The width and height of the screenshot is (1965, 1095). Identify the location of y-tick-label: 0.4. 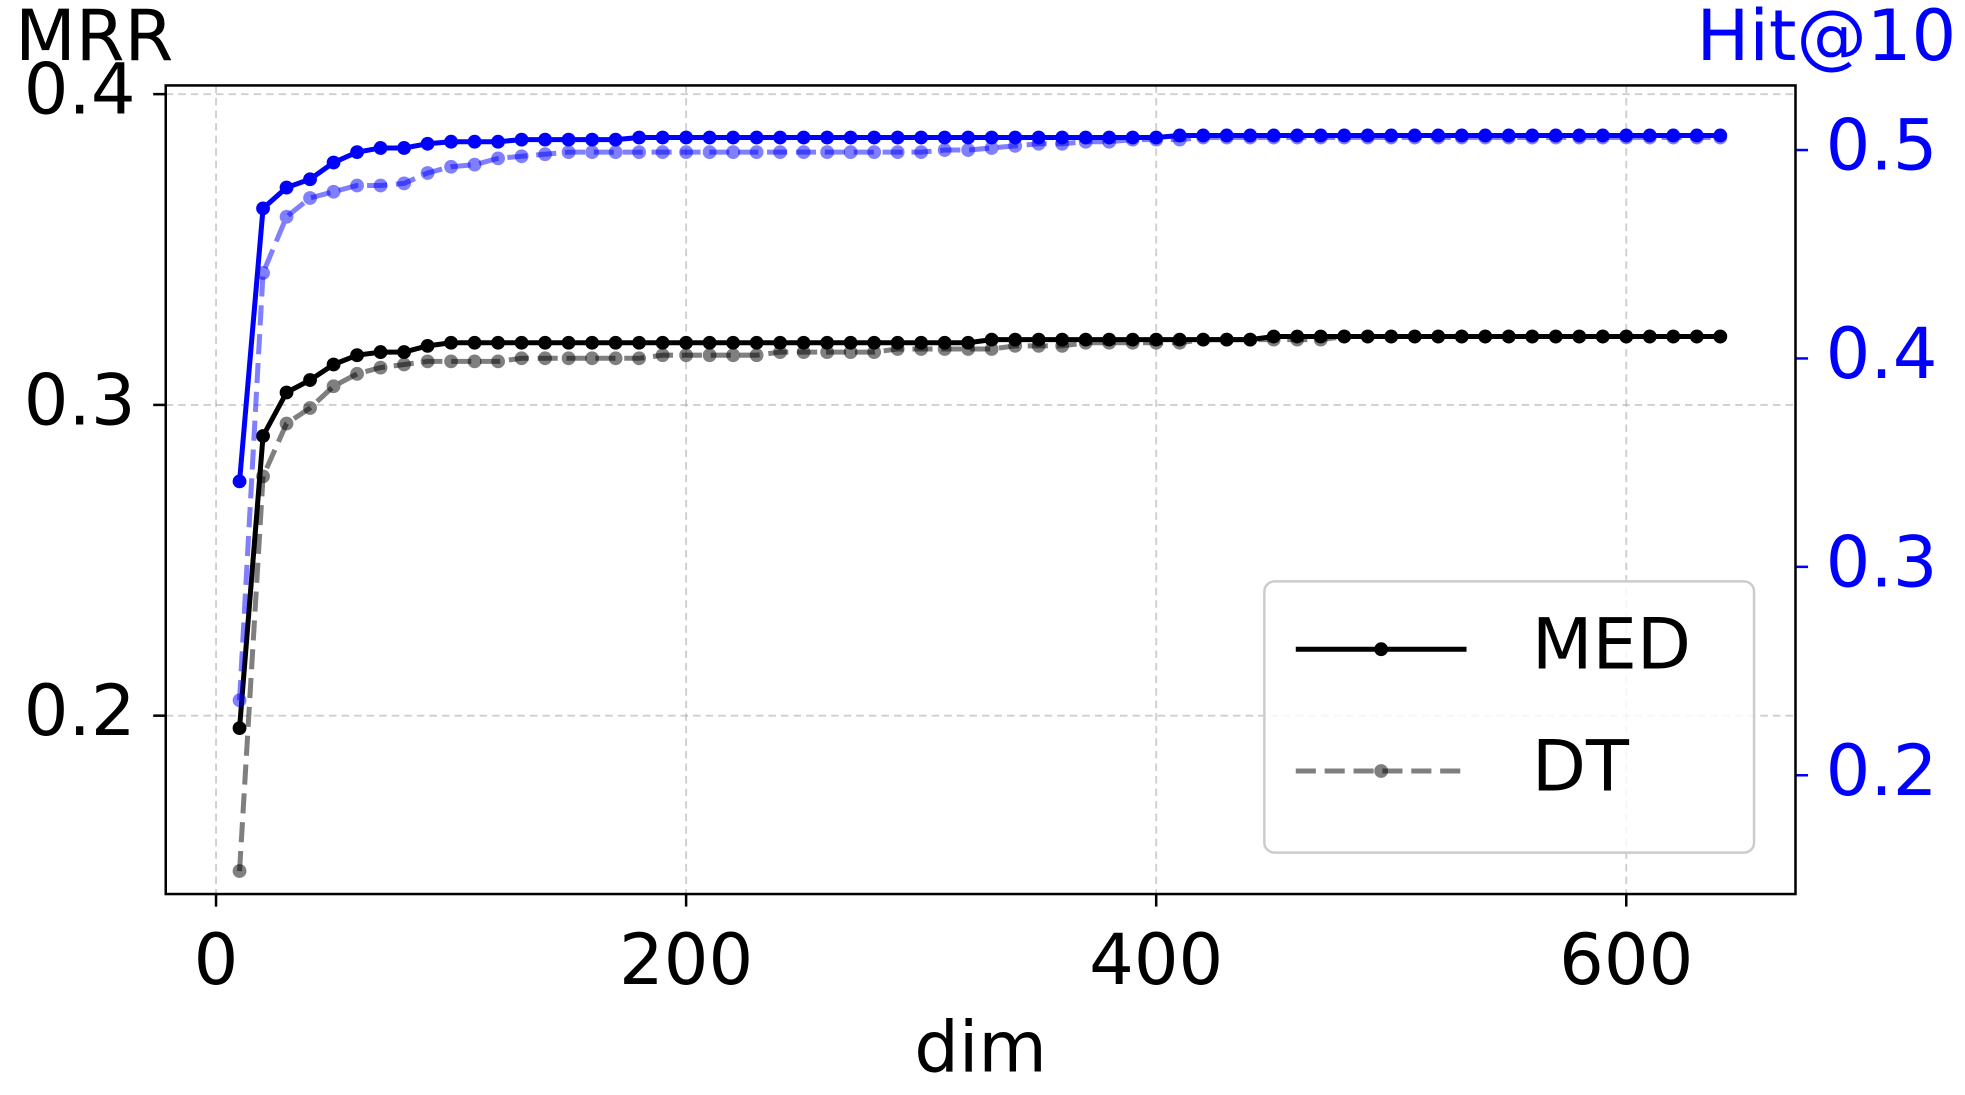
(80, 90).